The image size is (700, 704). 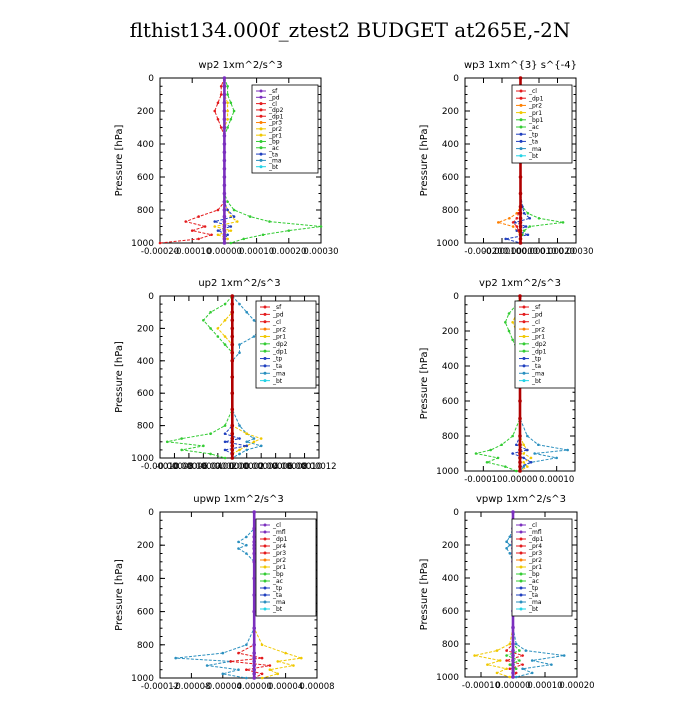 I want to click on chart-6-legend-label: _ma, so click(x=535, y=602).